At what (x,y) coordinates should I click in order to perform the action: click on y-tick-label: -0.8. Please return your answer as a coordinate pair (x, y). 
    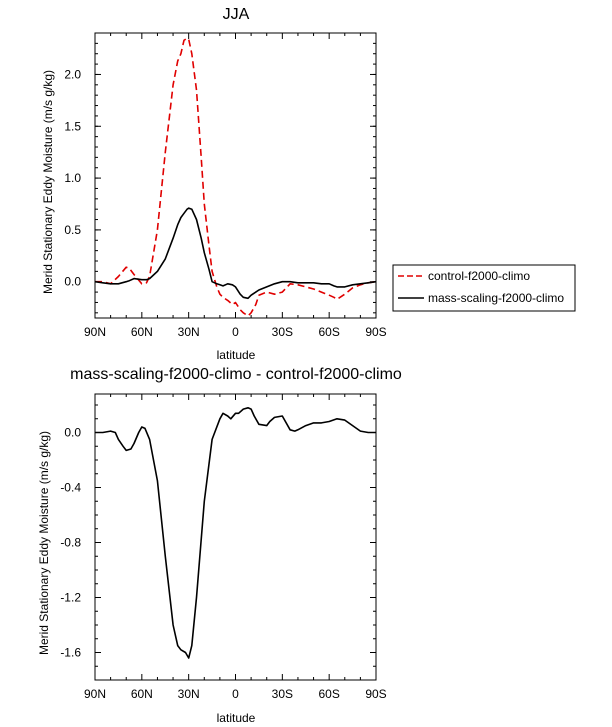
    Looking at the image, I should click on (70, 543).